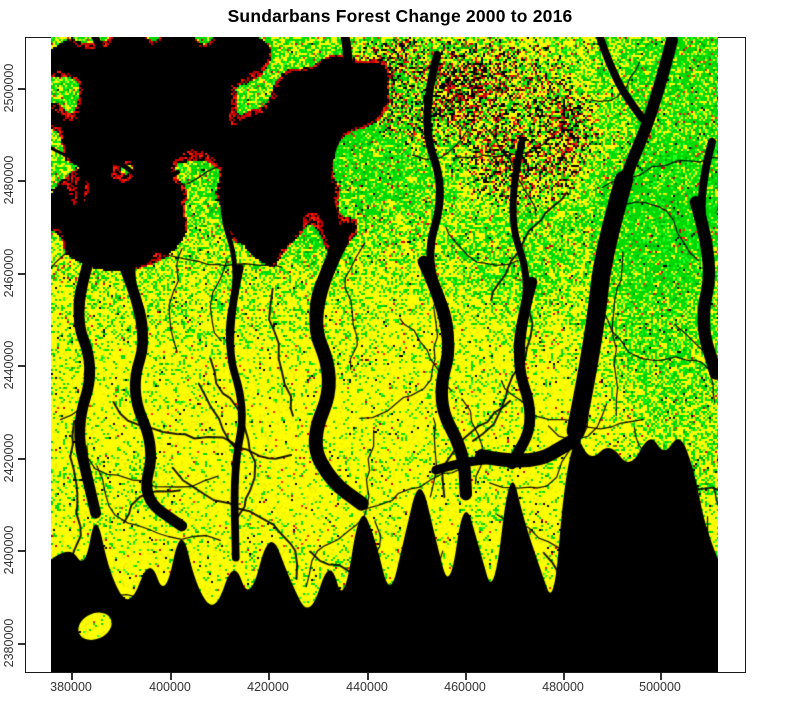 This screenshot has height=701, width=800. What do you see at coordinates (71, 687) in the screenshot?
I see `x-tick-label: 380000` at bounding box center [71, 687].